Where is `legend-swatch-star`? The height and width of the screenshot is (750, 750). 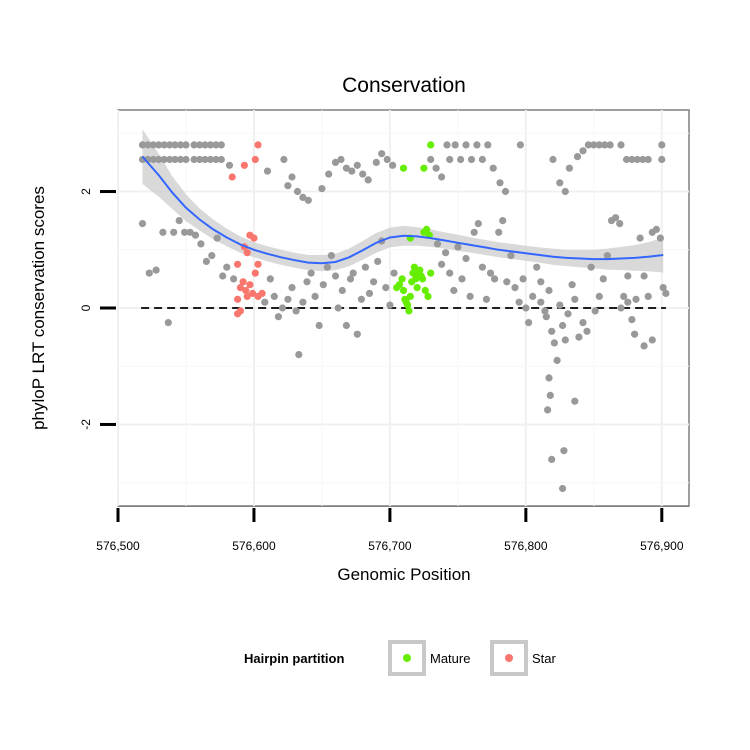 legend-swatch-star is located at coordinates (509, 658).